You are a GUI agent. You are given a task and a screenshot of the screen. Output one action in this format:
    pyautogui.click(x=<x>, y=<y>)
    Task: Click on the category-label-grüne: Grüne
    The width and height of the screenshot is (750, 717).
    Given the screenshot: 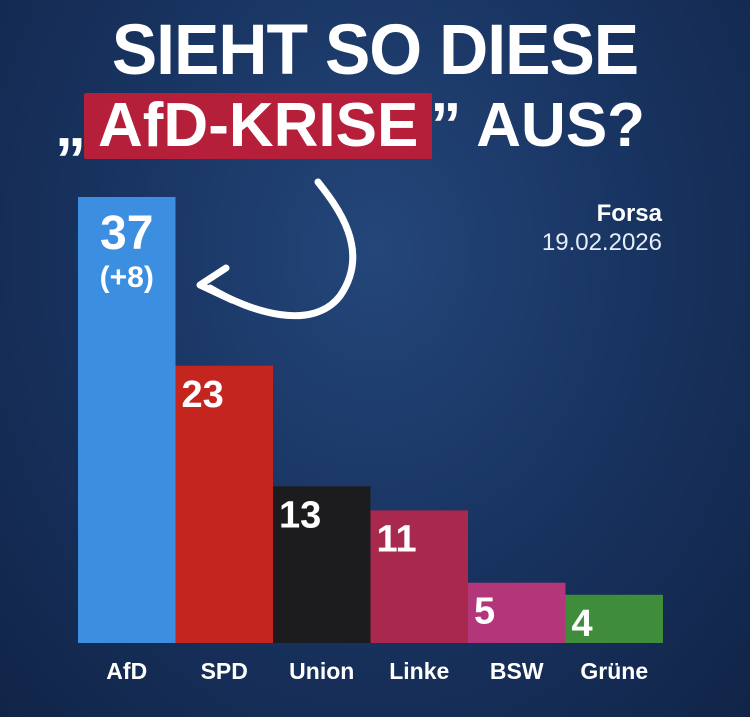 What is the action you would take?
    pyautogui.click(x=614, y=671)
    